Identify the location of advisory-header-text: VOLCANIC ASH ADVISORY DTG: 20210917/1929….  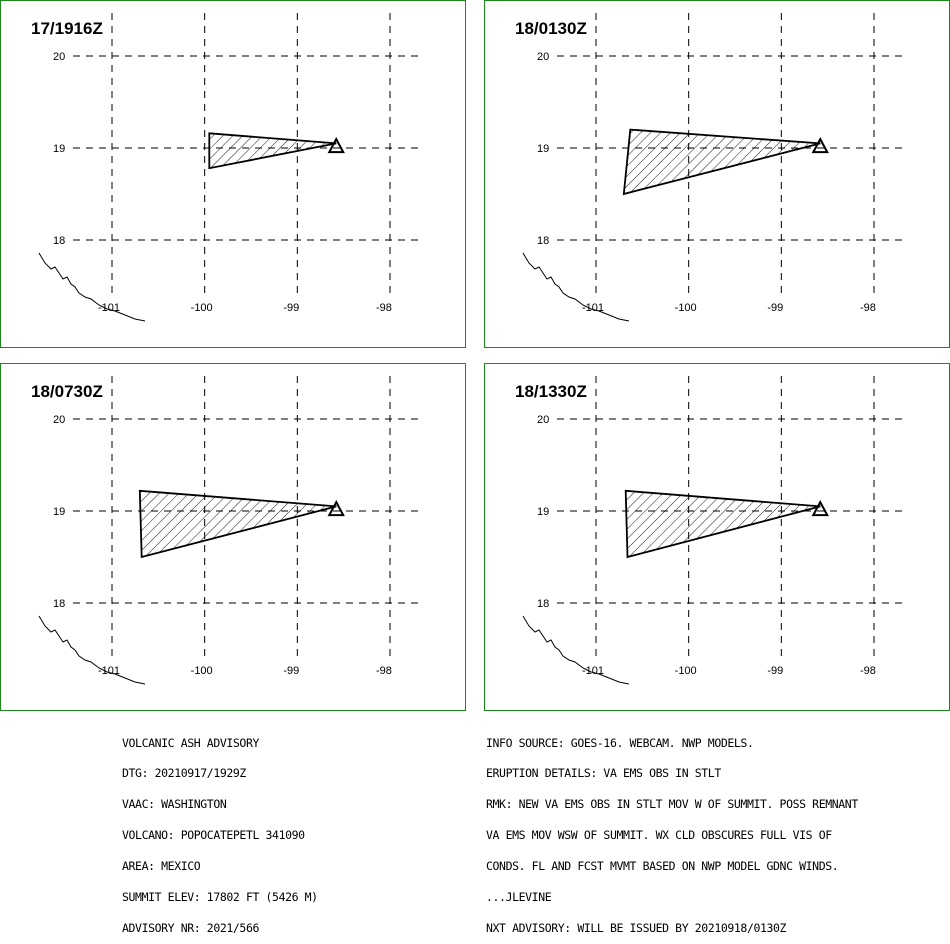
(220, 830).